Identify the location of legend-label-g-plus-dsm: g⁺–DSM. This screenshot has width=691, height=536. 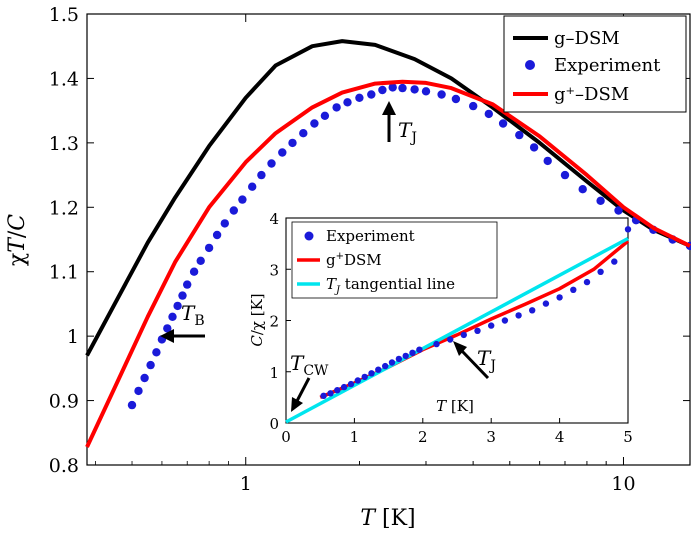
(591, 94).